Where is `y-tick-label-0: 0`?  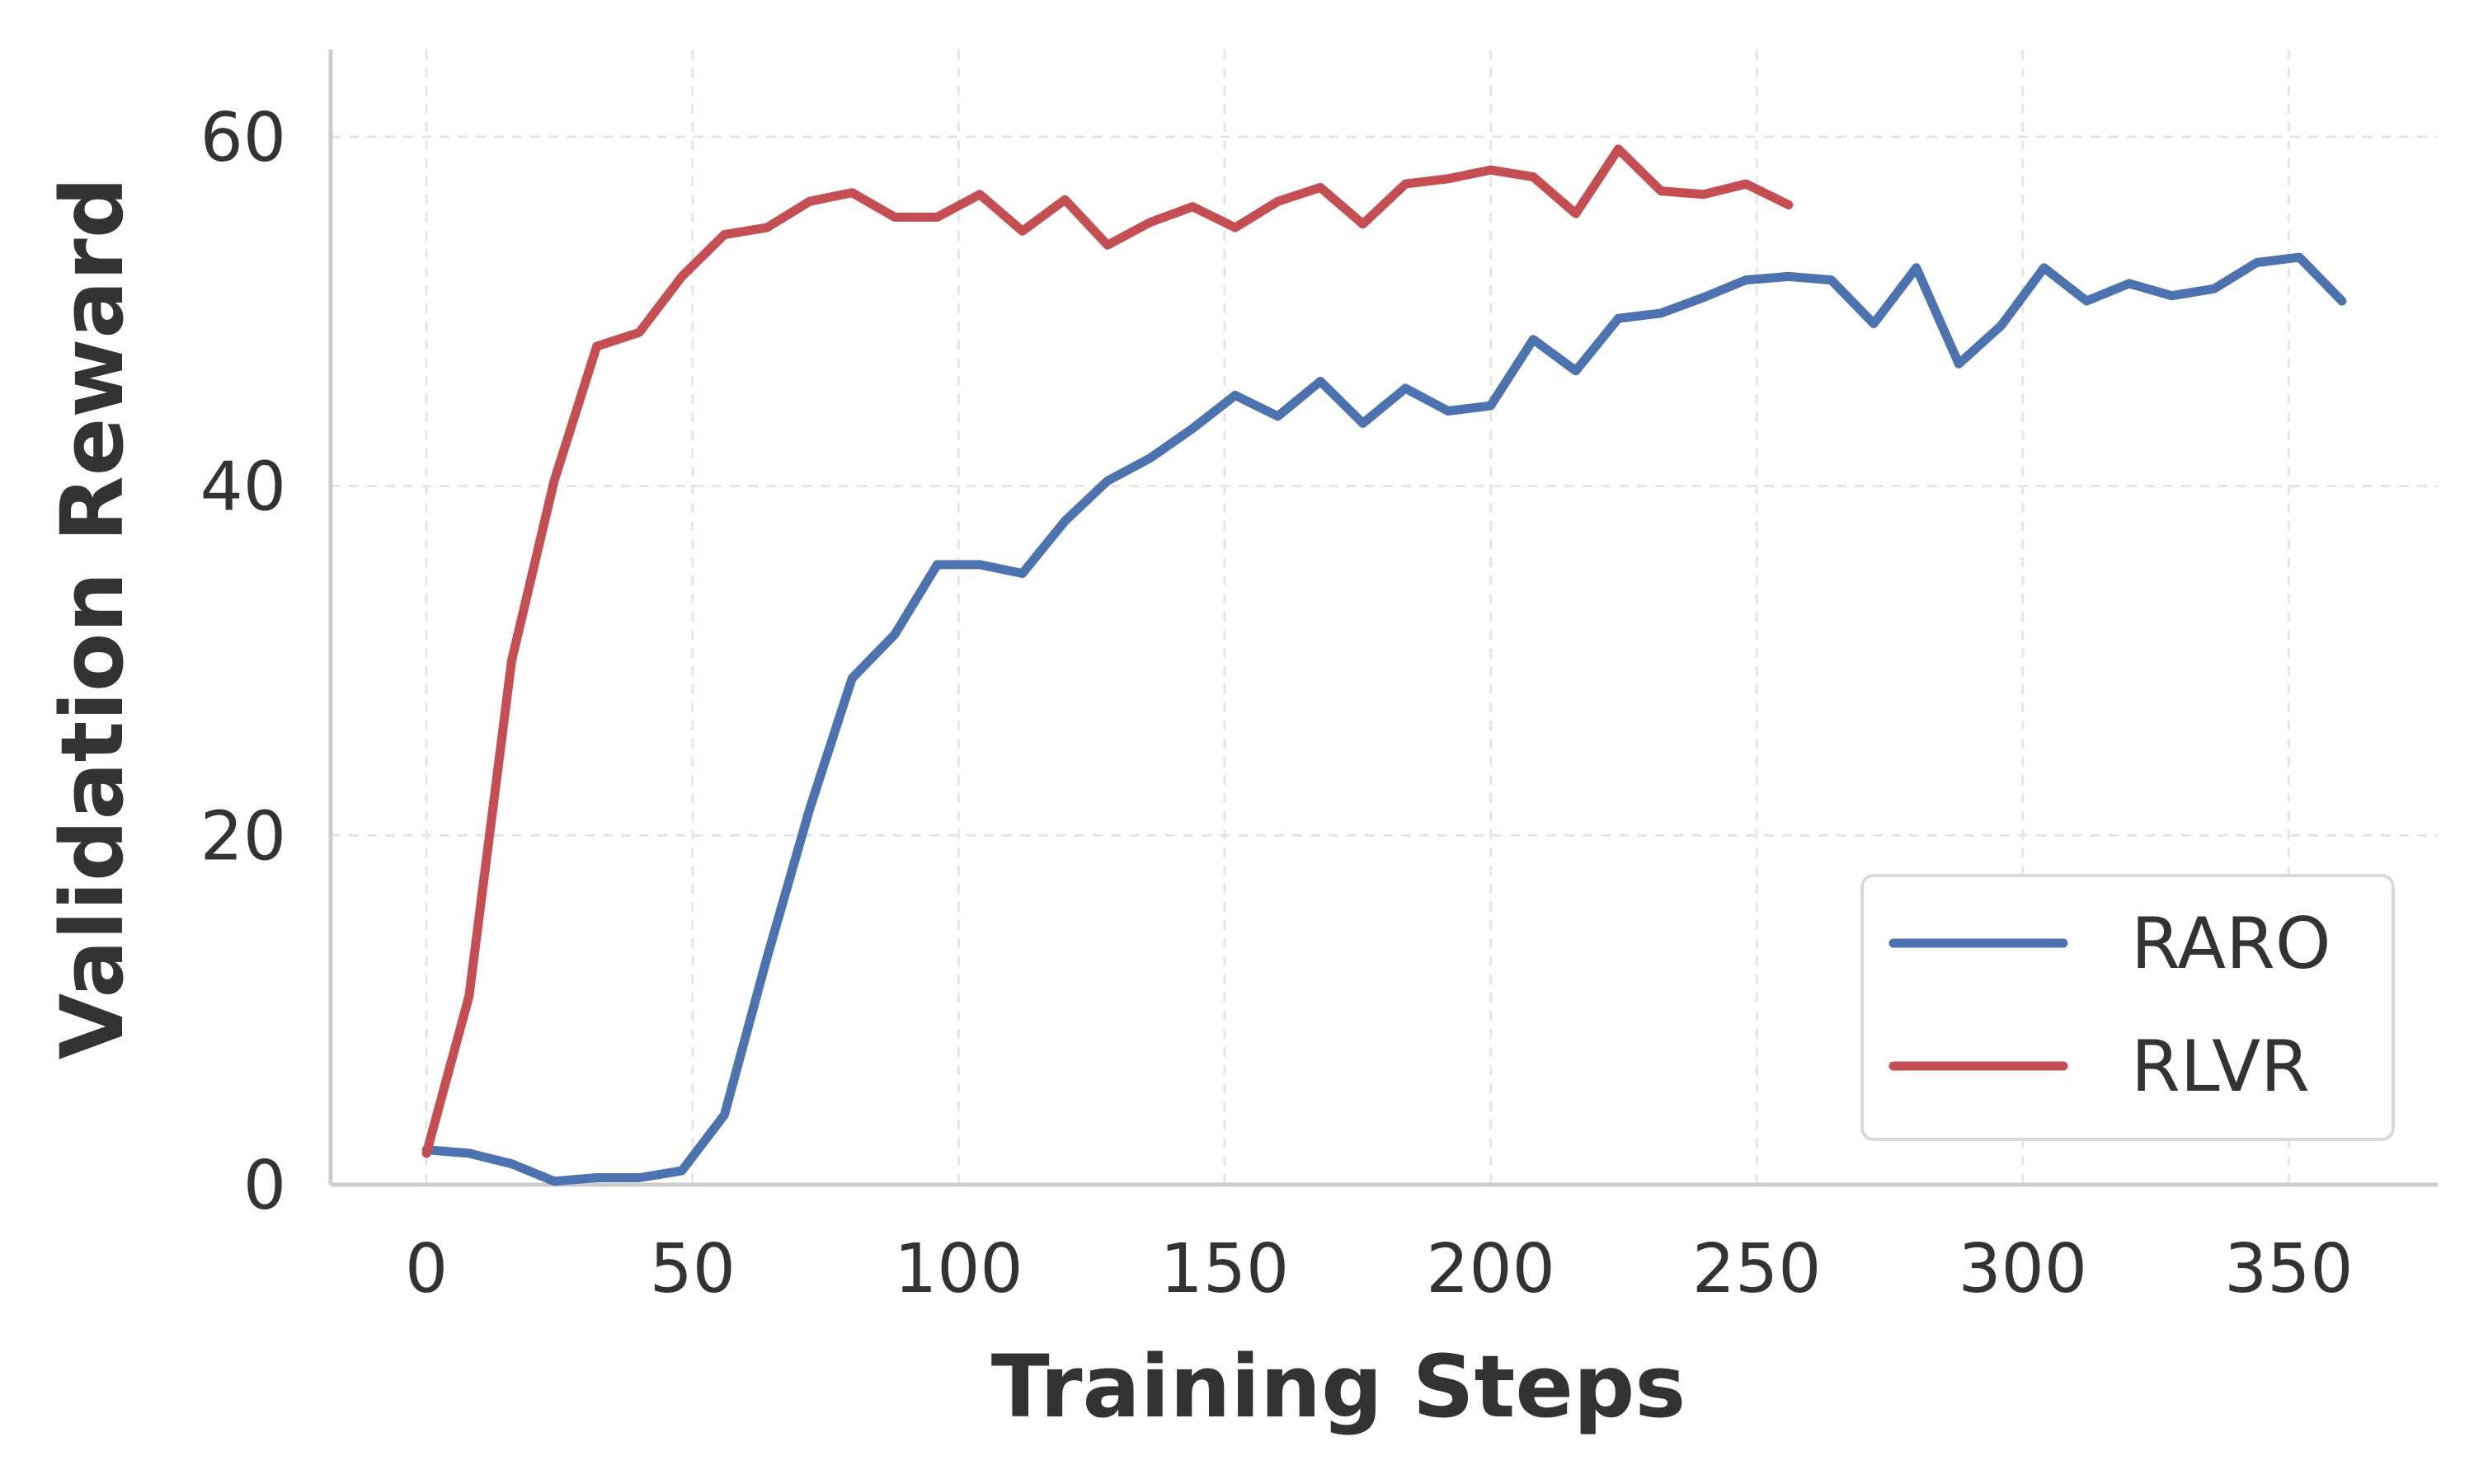 y-tick-label-0: 0 is located at coordinates (264, 1186).